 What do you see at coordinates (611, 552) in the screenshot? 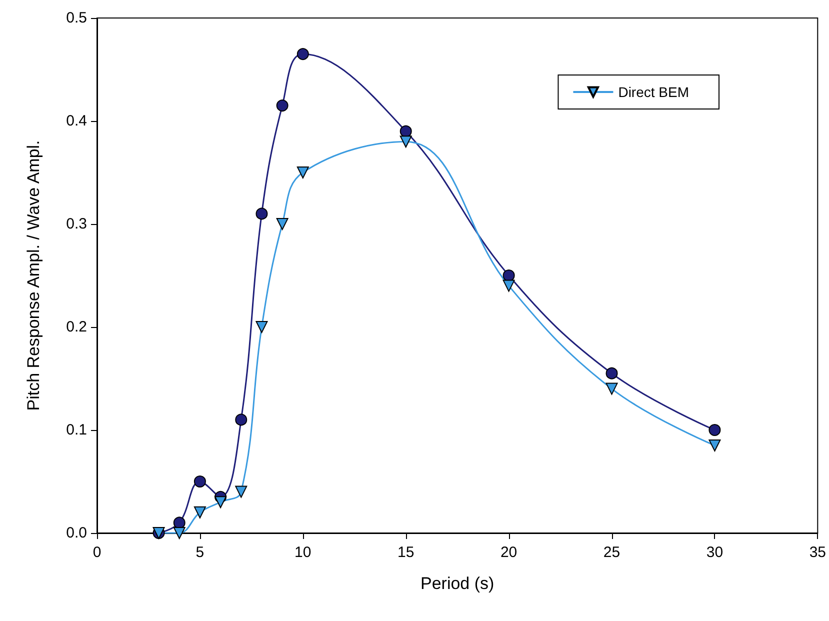
I see `x-tick-label: 25` at bounding box center [611, 552].